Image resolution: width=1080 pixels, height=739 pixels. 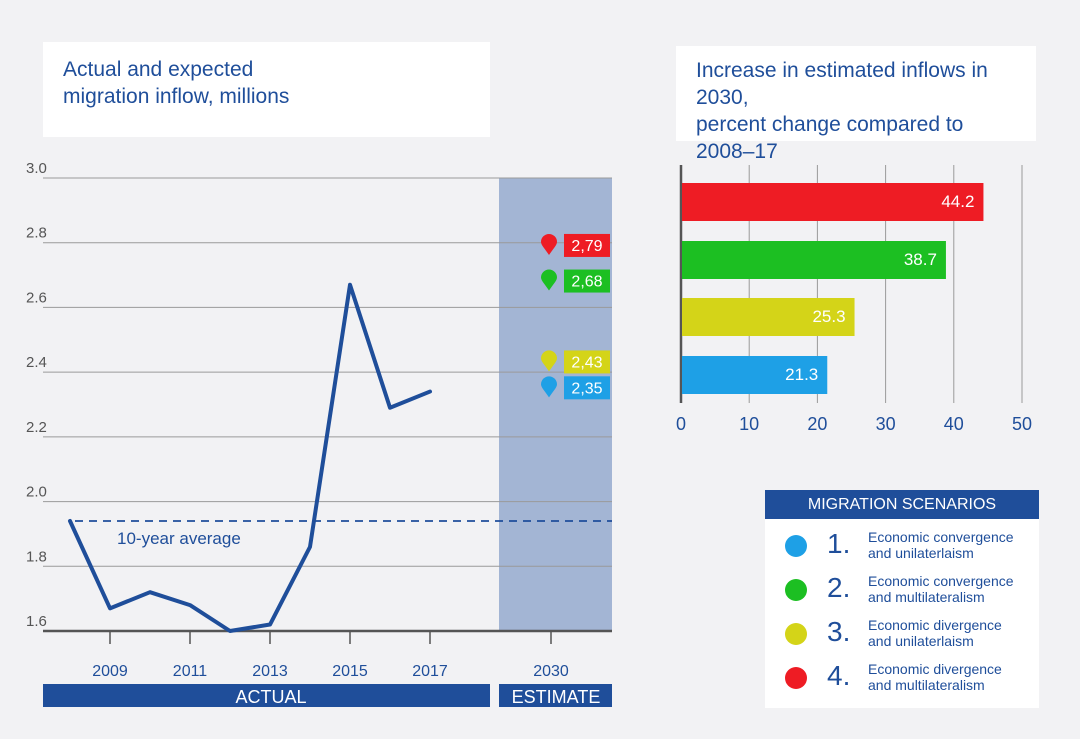 I want to click on bar-1: 44.2, so click(x=833, y=202).